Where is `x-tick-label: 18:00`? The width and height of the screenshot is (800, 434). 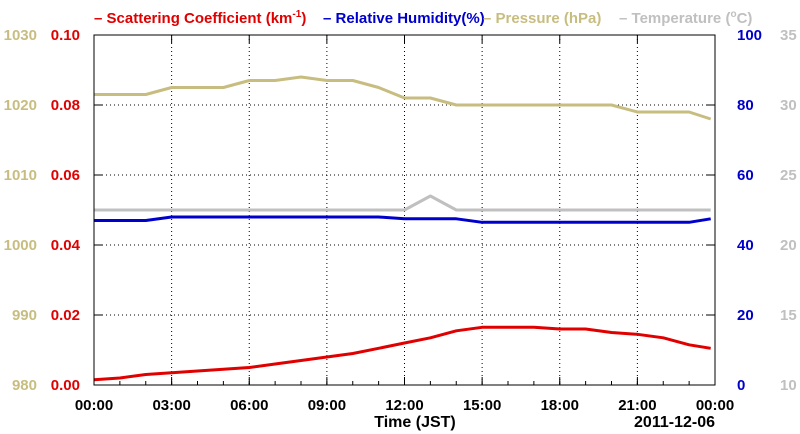 x-tick-label: 18:00 is located at coordinates (560, 405).